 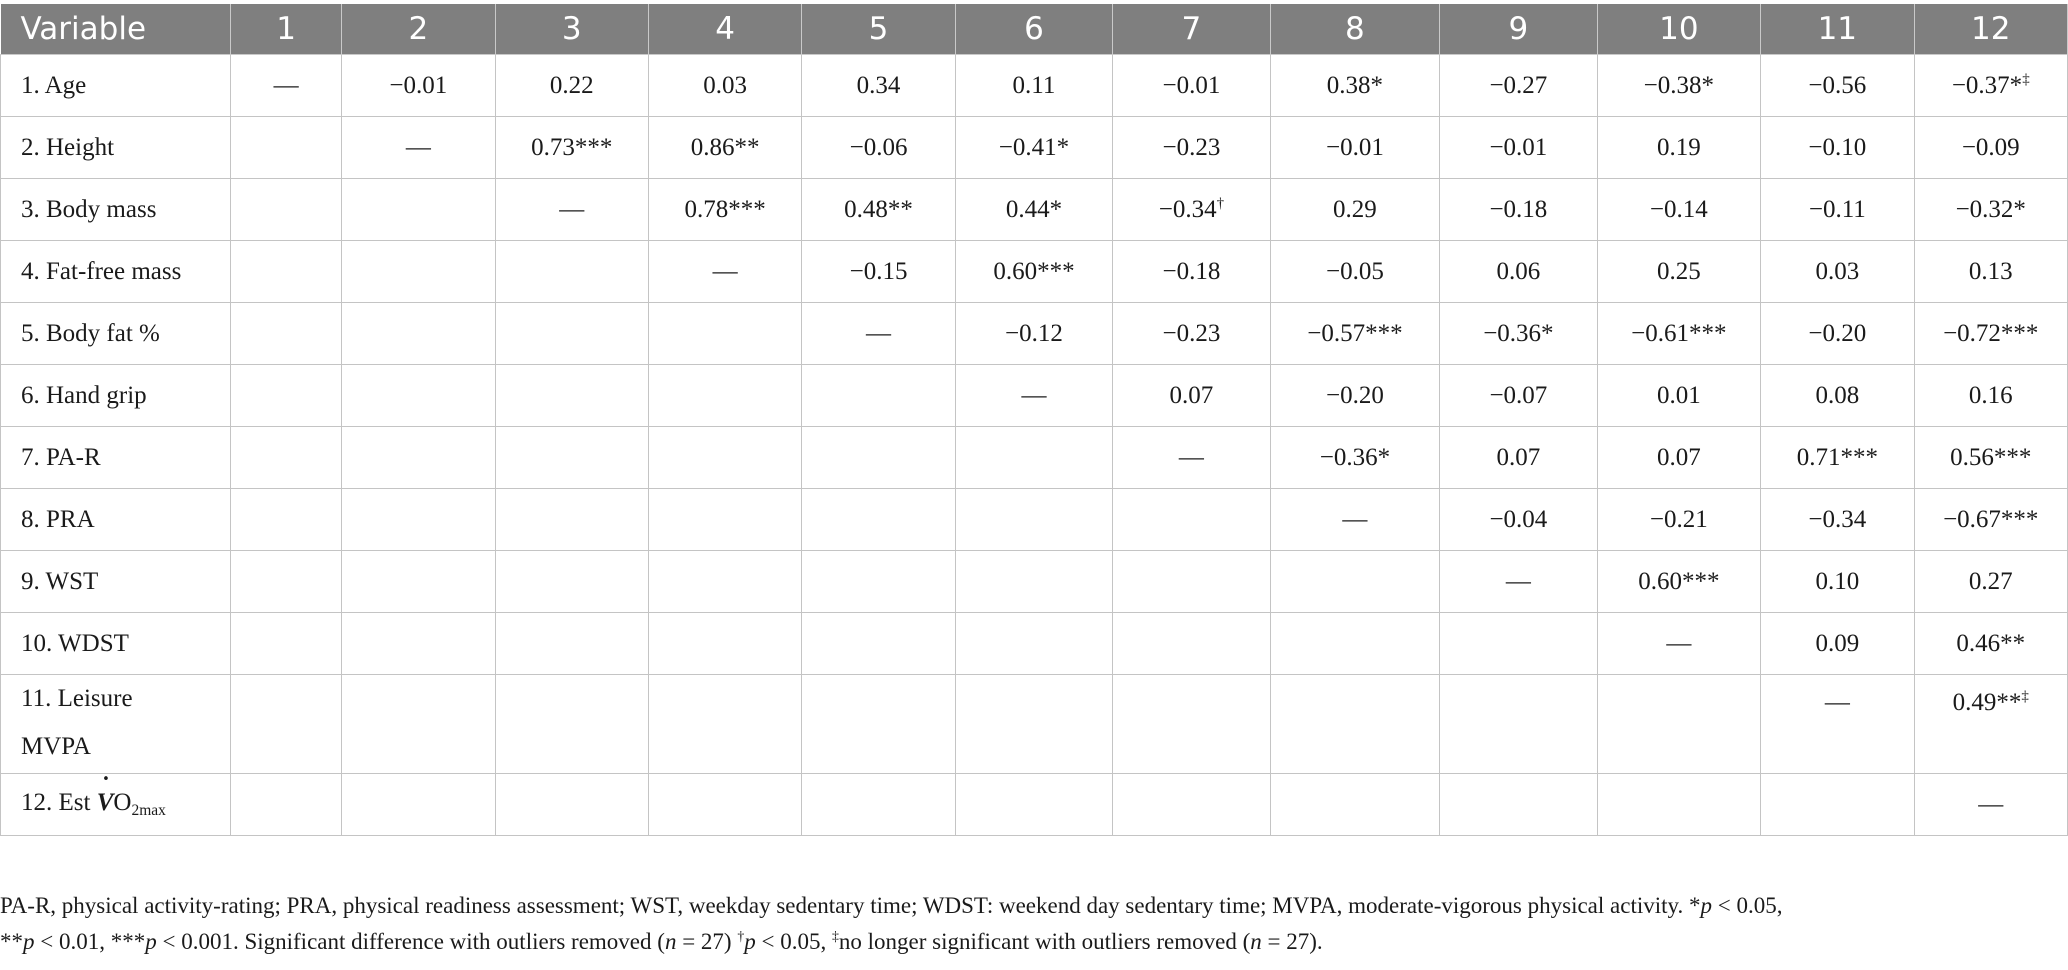 I want to click on table-cell: −0.15, so click(x=878, y=271).